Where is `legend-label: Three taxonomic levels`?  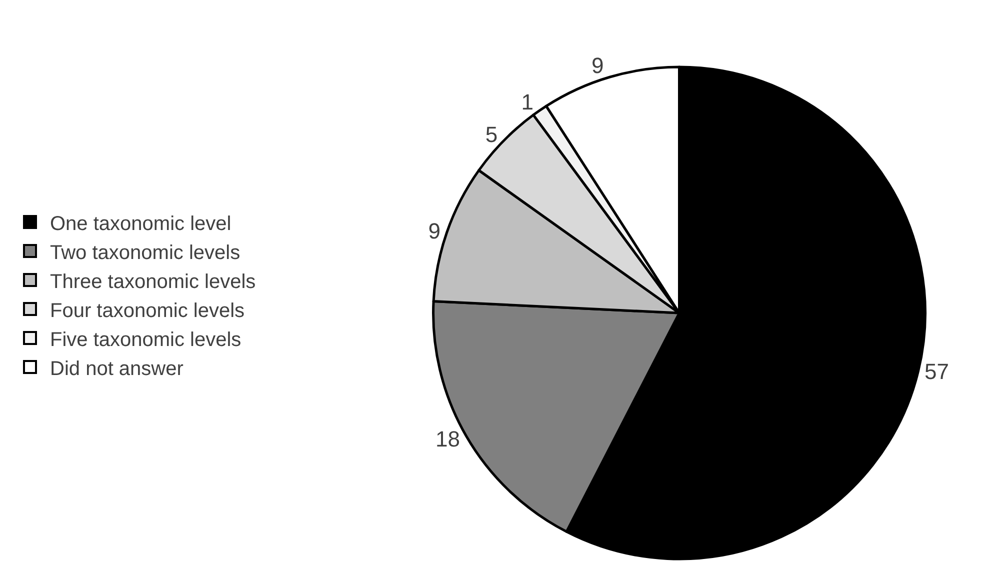 legend-label: Three taxonomic levels is located at coordinates (153, 281).